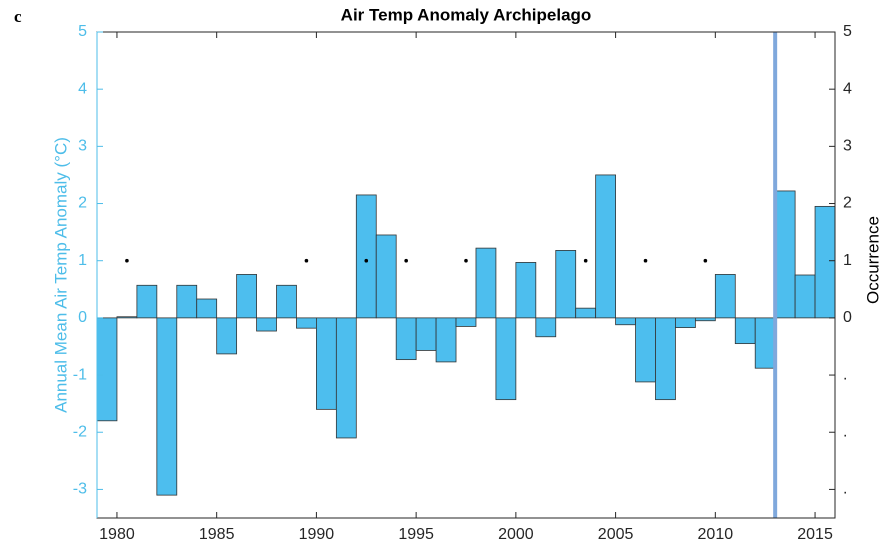 Image resolution: width=889 pixels, height=548 pixels. Describe the element at coordinates (60, 275) in the screenshot. I see `y-axis-label: Annual Mean Air Temp Anomaly (°C)` at that location.